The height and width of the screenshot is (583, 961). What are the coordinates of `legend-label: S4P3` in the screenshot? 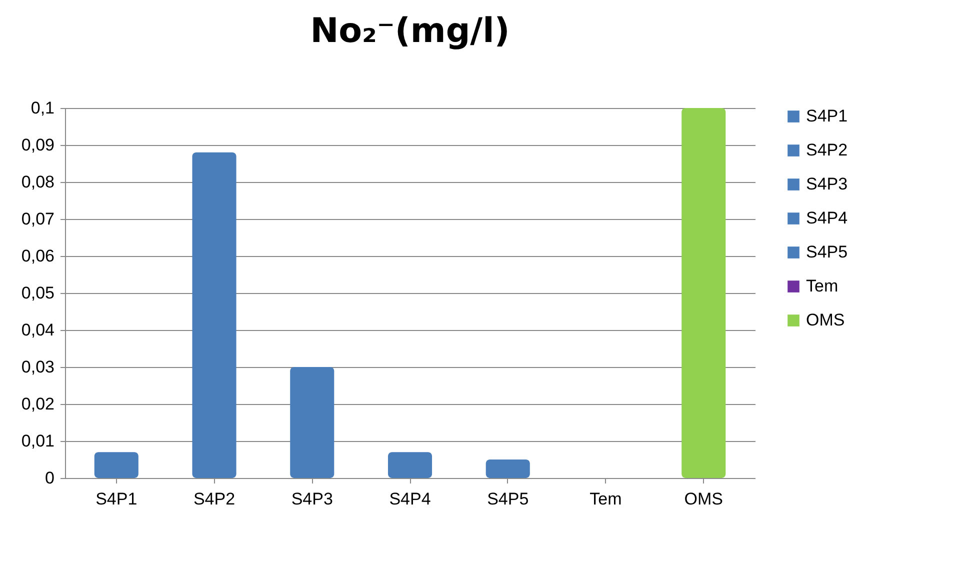 It's located at (827, 184).